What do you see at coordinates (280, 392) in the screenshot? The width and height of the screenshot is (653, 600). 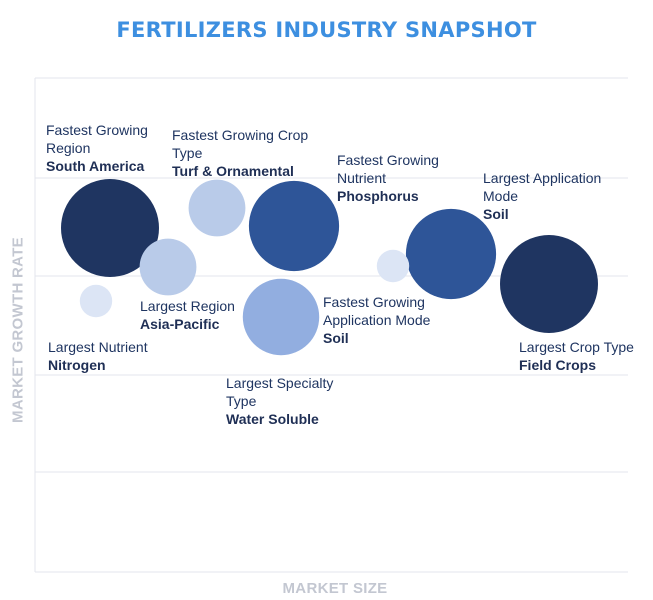 I see `bubble-category: Largest Specialty Type` at bounding box center [280, 392].